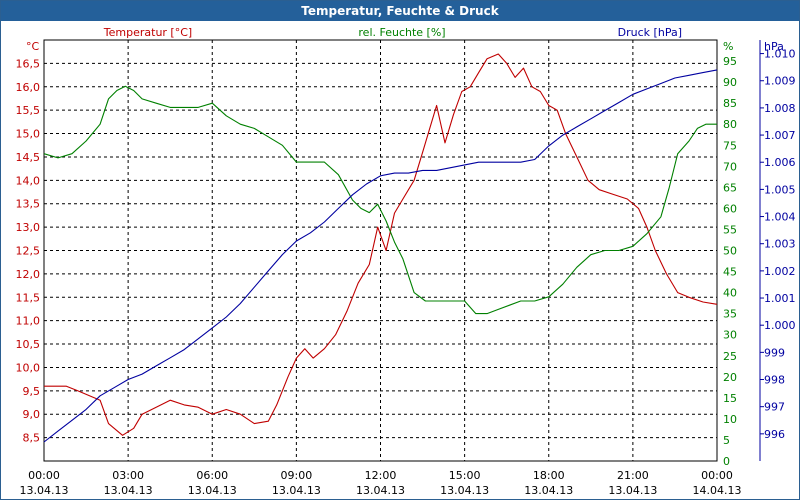 The image size is (800, 500). What do you see at coordinates (28, 251) in the screenshot?
I see `temperature-tick-label: 12,5` at bounding box center [28, 251].